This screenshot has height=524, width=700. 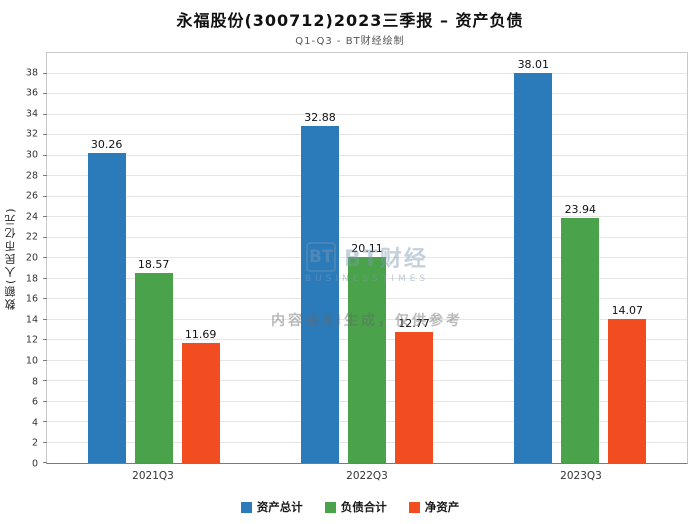 What do you see at coordinates (367, 248) in the screenshot?
I see `bar-value-label: 20.11` at bounding box center [367, 248].